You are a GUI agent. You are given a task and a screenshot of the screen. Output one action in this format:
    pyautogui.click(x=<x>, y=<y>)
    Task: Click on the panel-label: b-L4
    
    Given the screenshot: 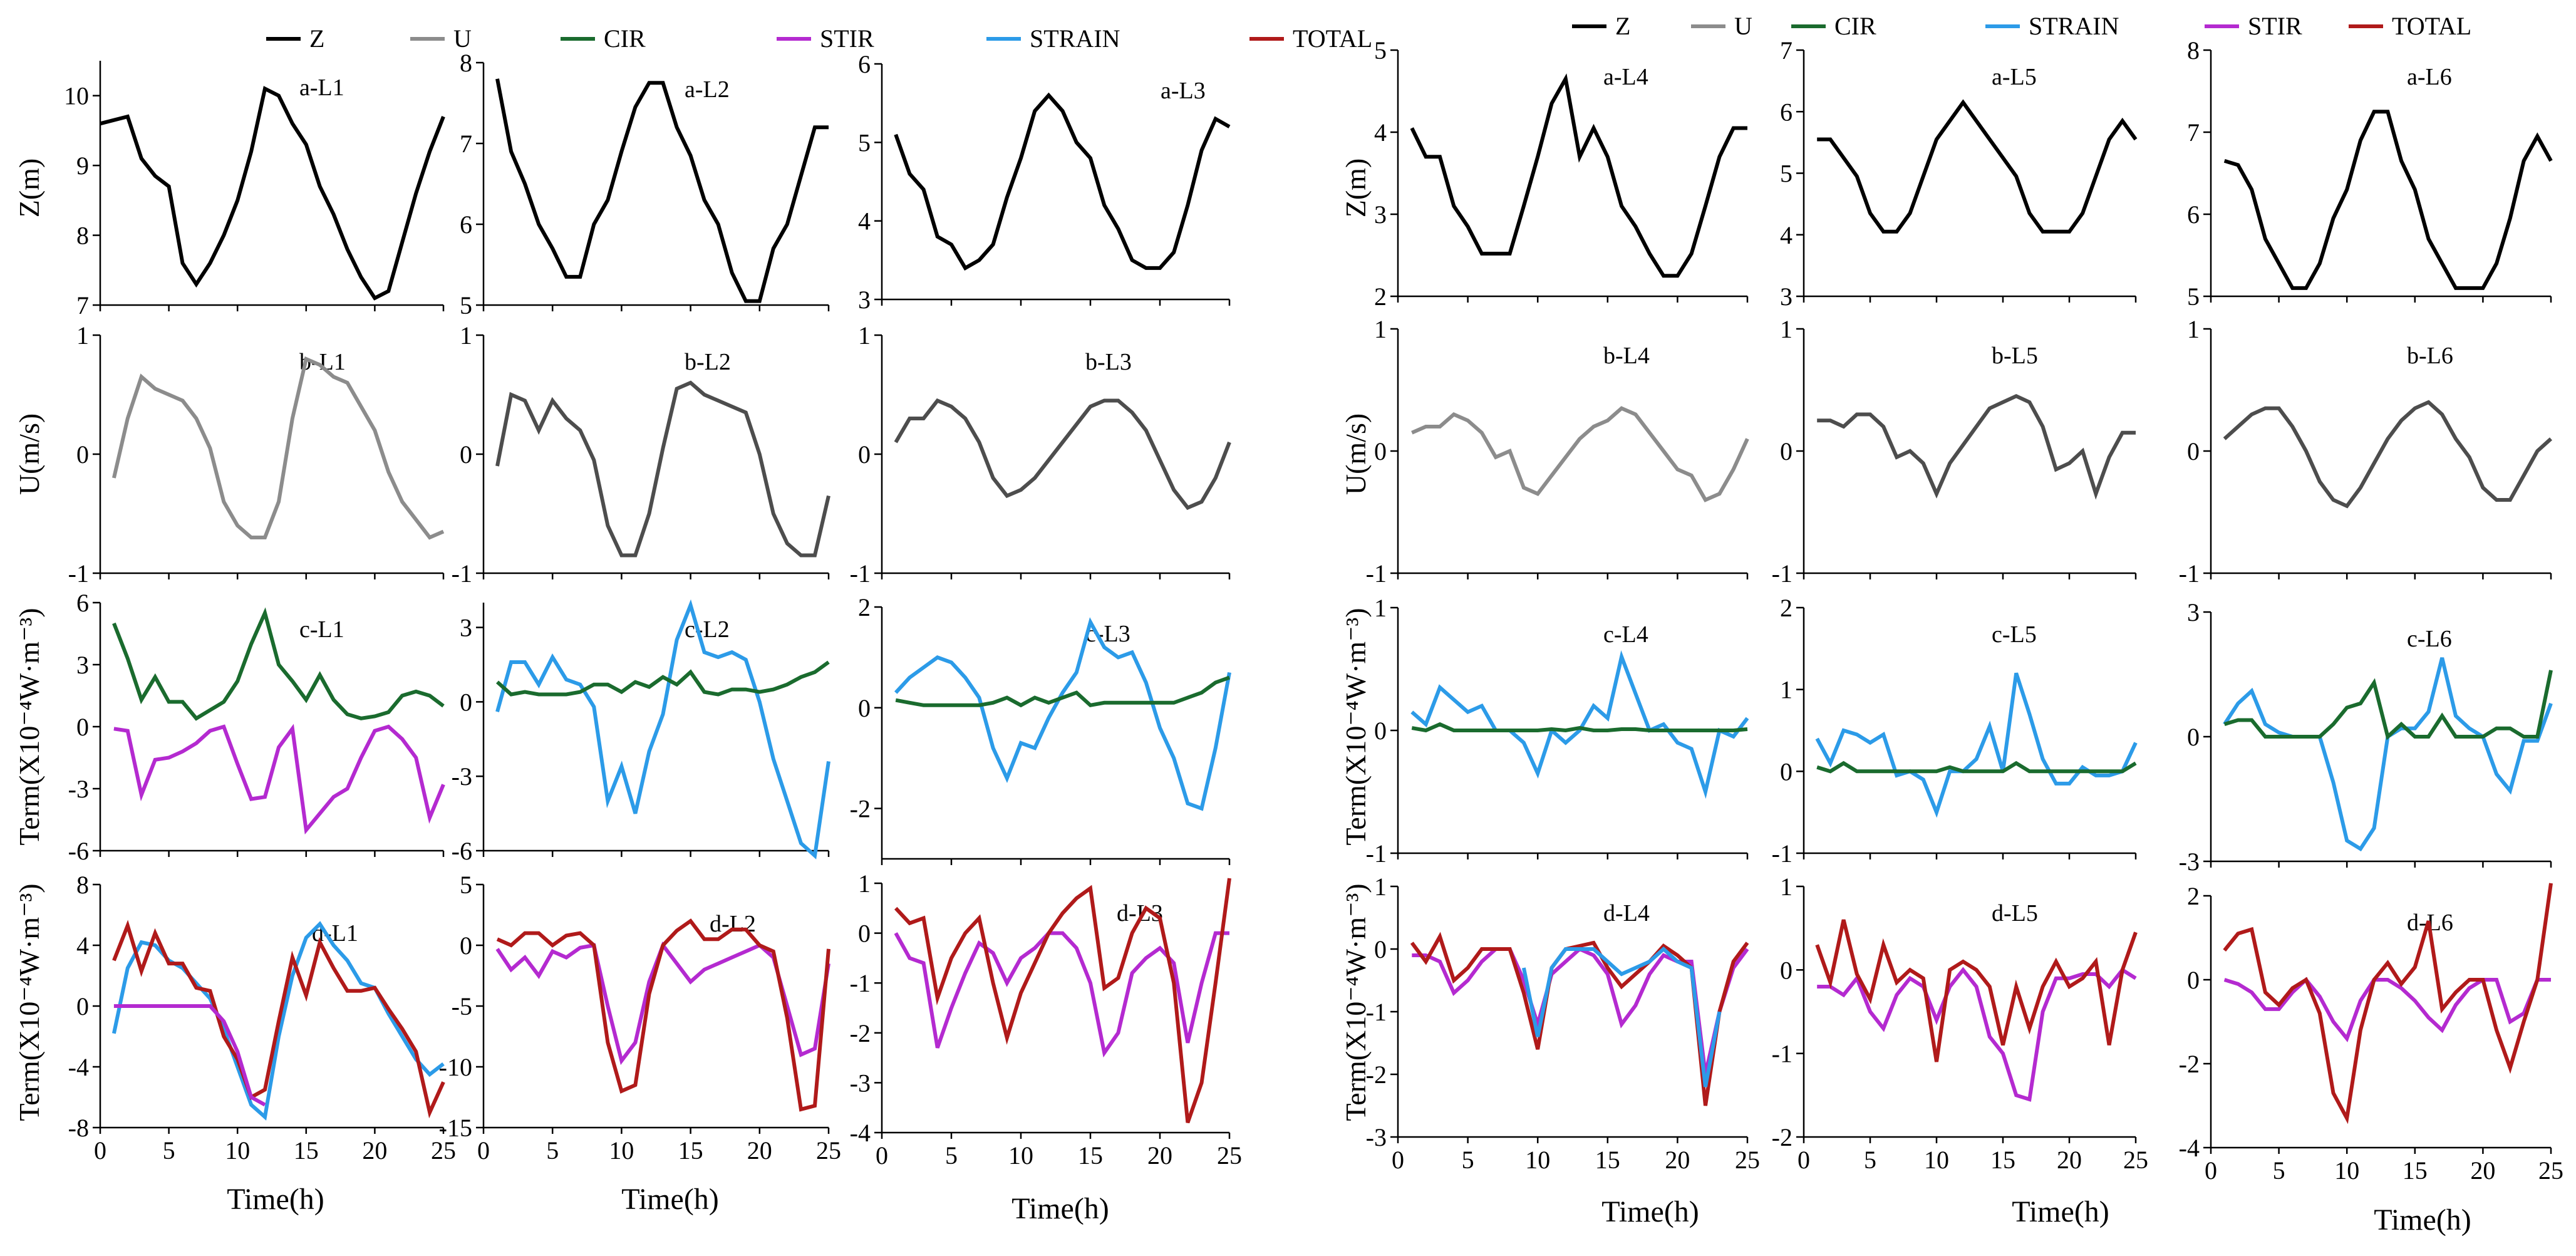 What is the action you would take?
    pyautogui.click(x=1626, y=356)
    